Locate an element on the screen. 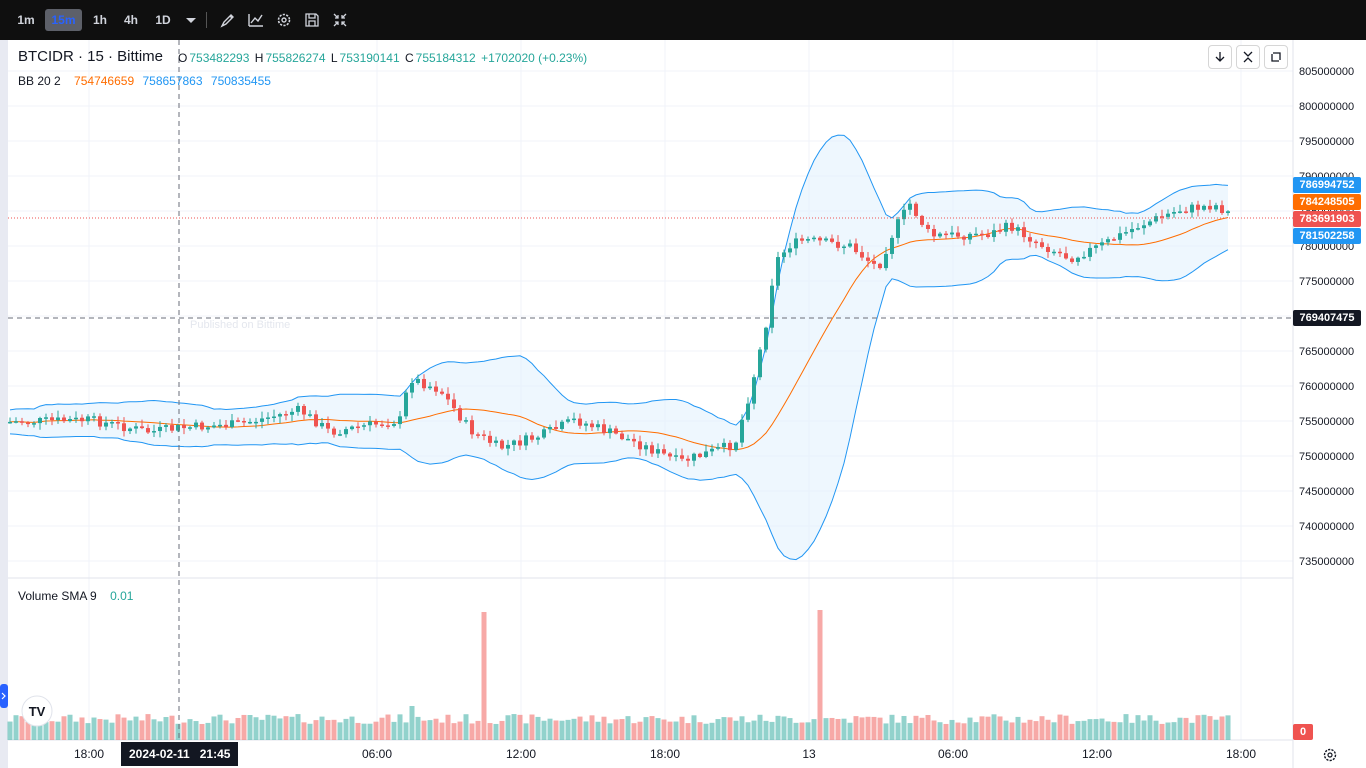 This screenshot has height=768, width=1366. tradingview-logo: TV is located at coordinates (37, 711).